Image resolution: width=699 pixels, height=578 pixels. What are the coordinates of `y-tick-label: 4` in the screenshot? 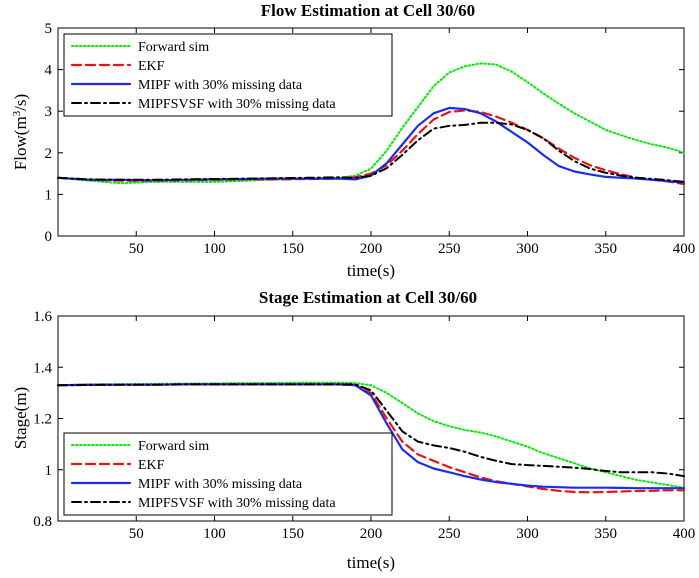 It's located at (49, 71).